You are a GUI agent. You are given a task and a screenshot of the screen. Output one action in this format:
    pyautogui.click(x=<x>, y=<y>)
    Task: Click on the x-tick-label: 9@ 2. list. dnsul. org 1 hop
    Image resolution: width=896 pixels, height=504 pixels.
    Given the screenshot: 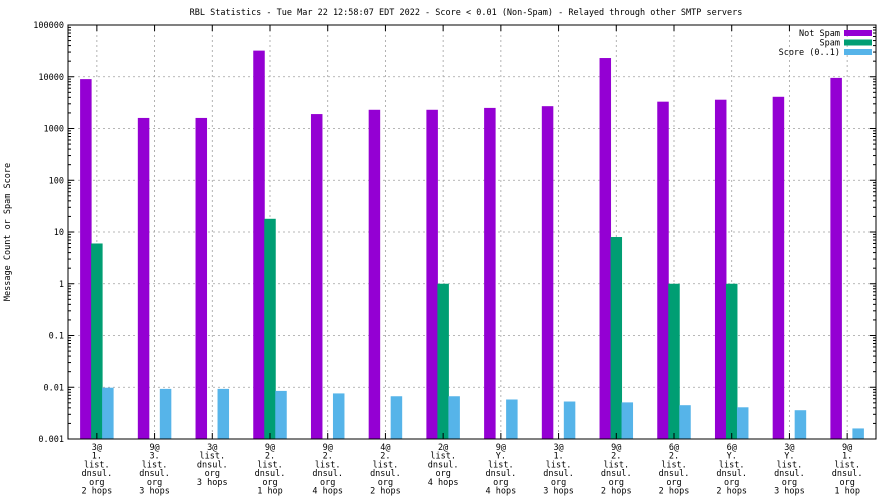 What is the action you would take?
    pyautogui.click(x=270, y=470)
    